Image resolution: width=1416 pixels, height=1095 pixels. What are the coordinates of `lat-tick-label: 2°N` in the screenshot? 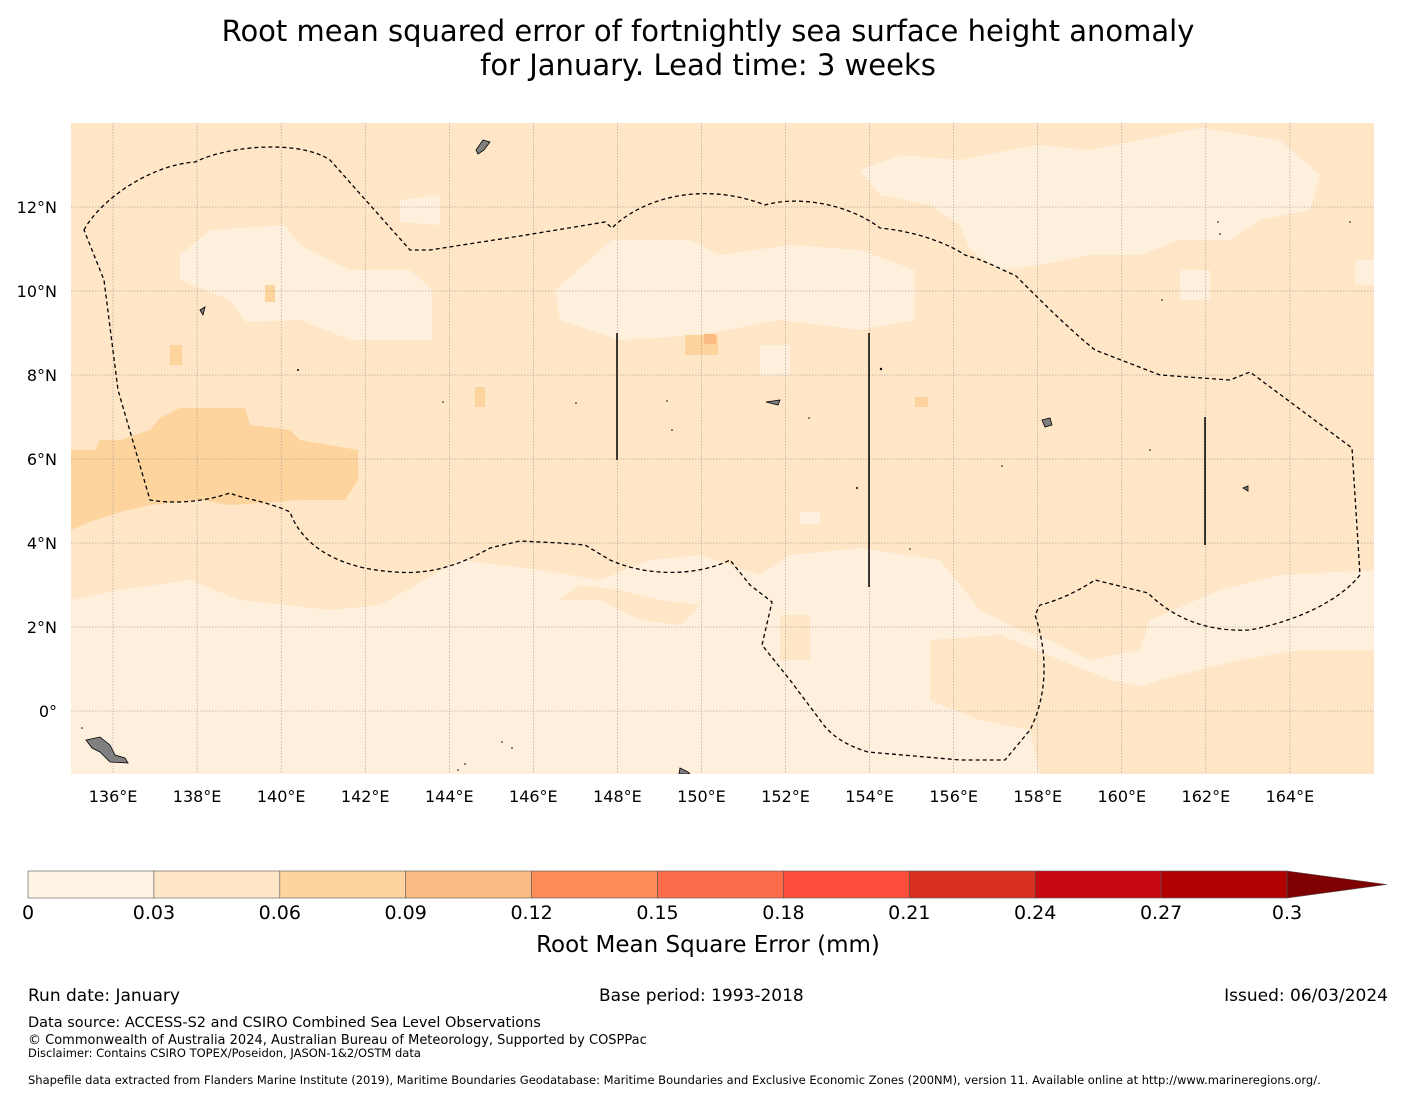 It's located at (42, 627).